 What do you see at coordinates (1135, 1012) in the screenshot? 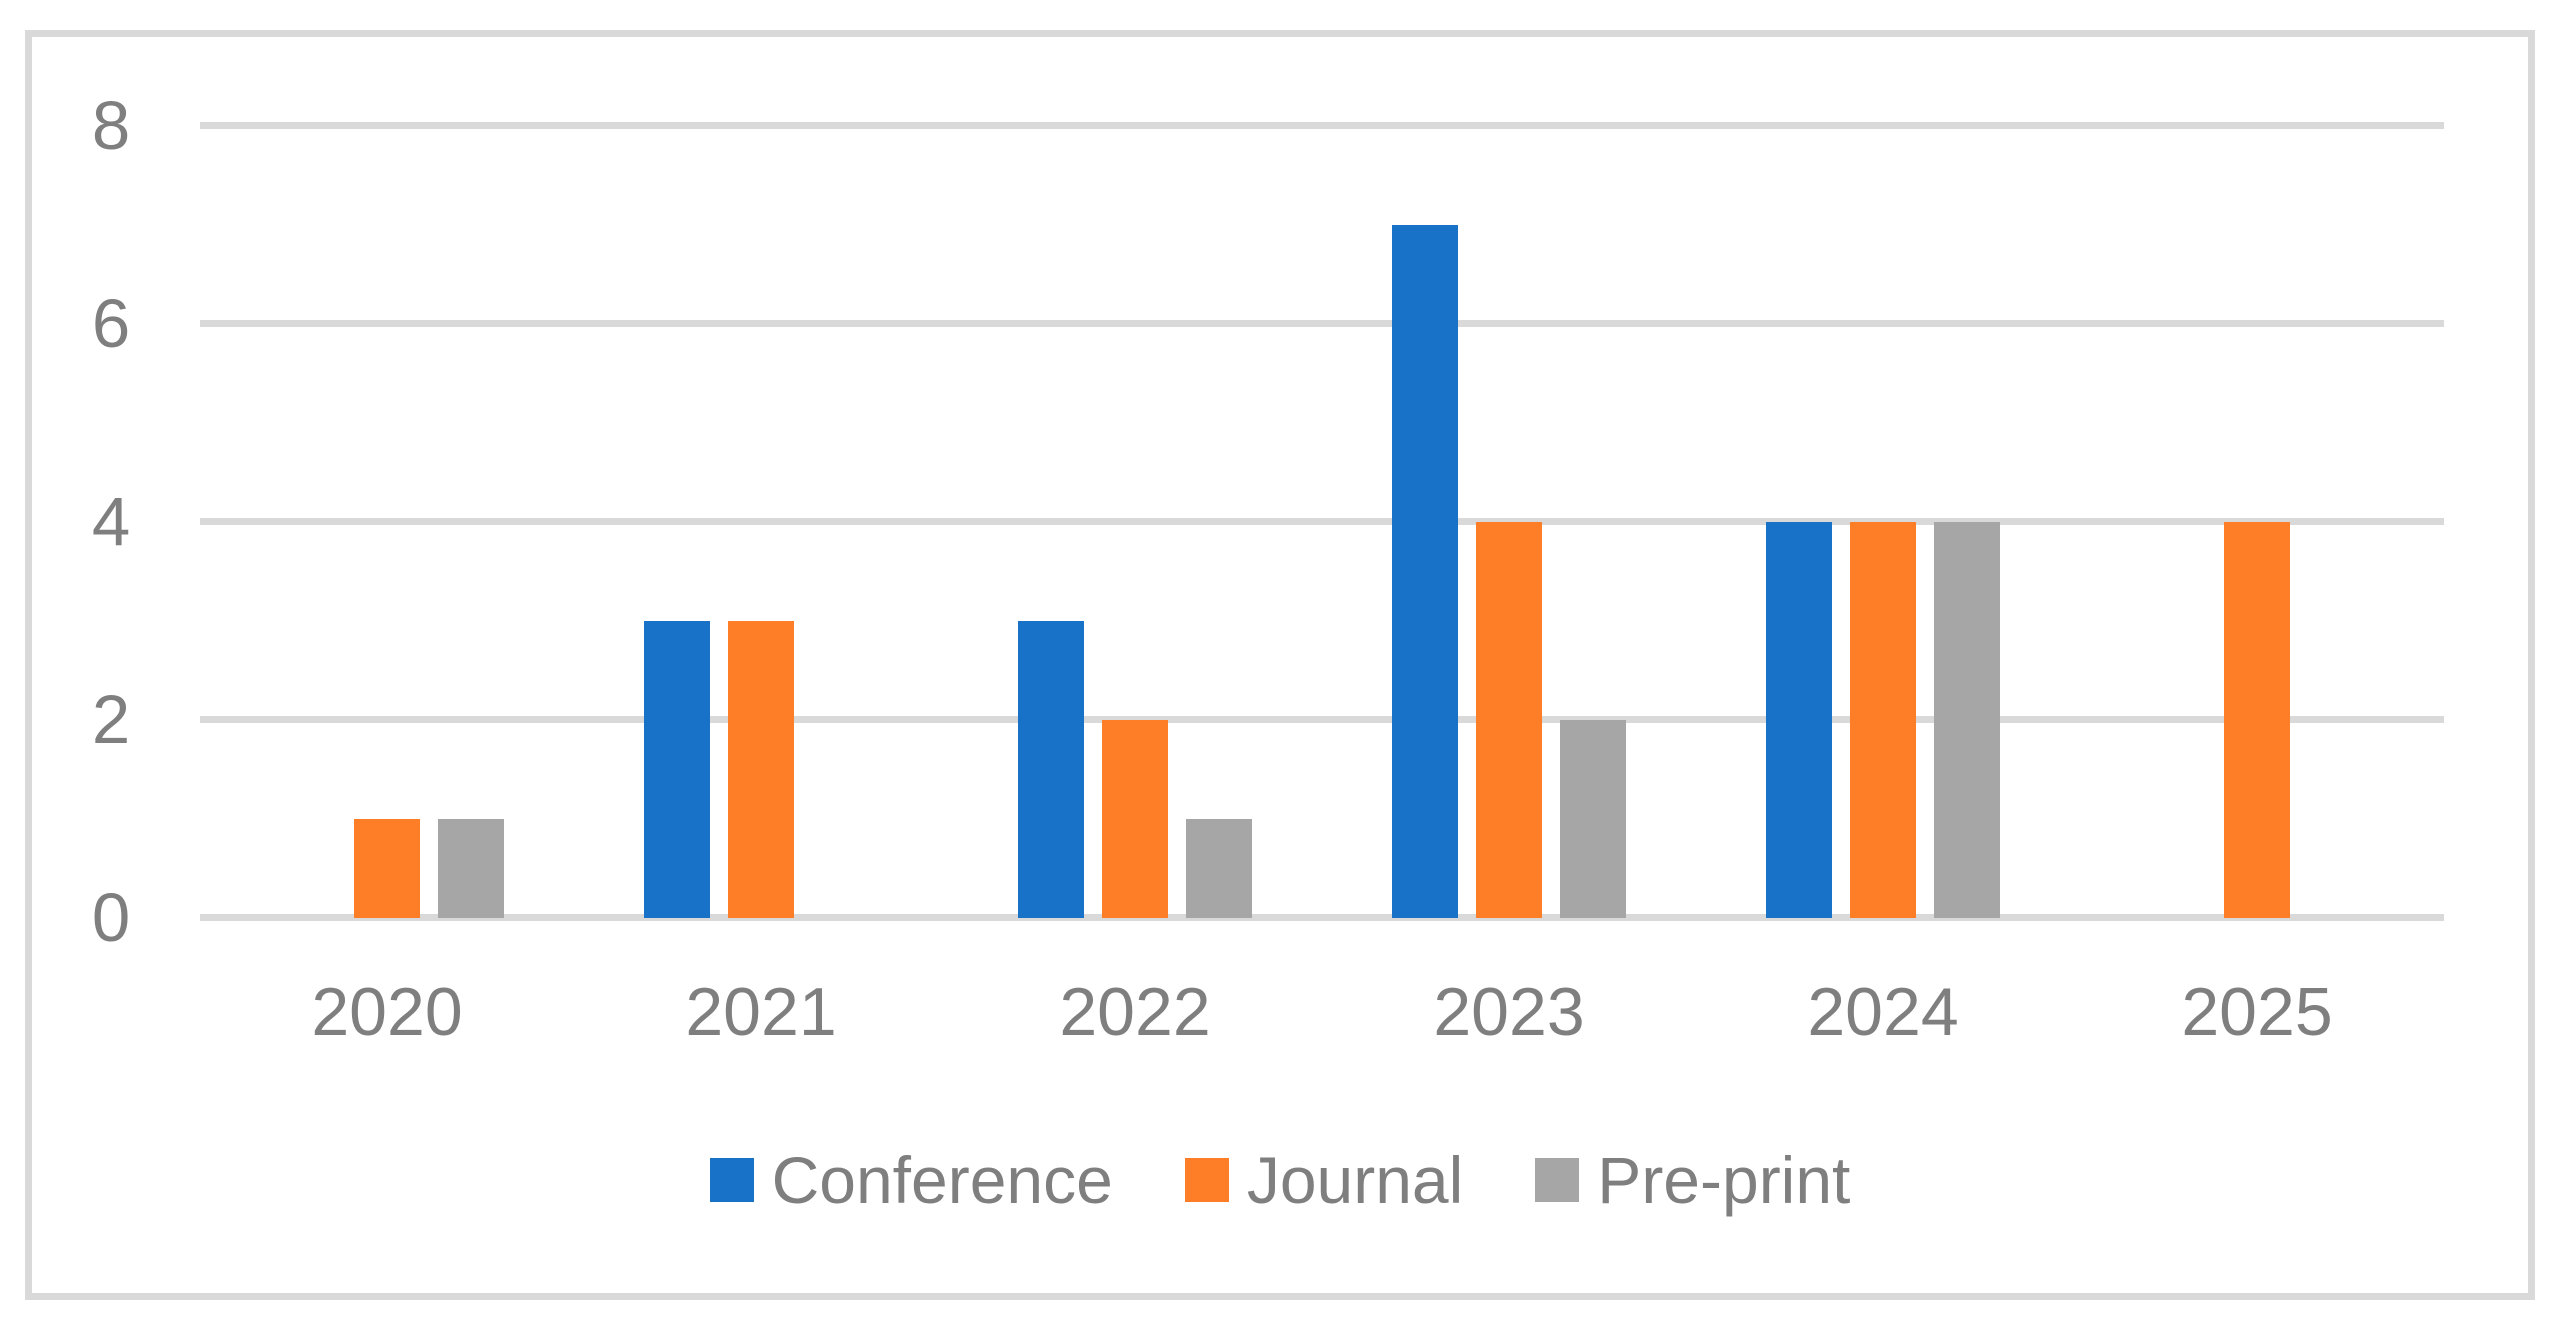
I see `x-tick-label-2022: 2022` at bounding box center [1135, 1012].